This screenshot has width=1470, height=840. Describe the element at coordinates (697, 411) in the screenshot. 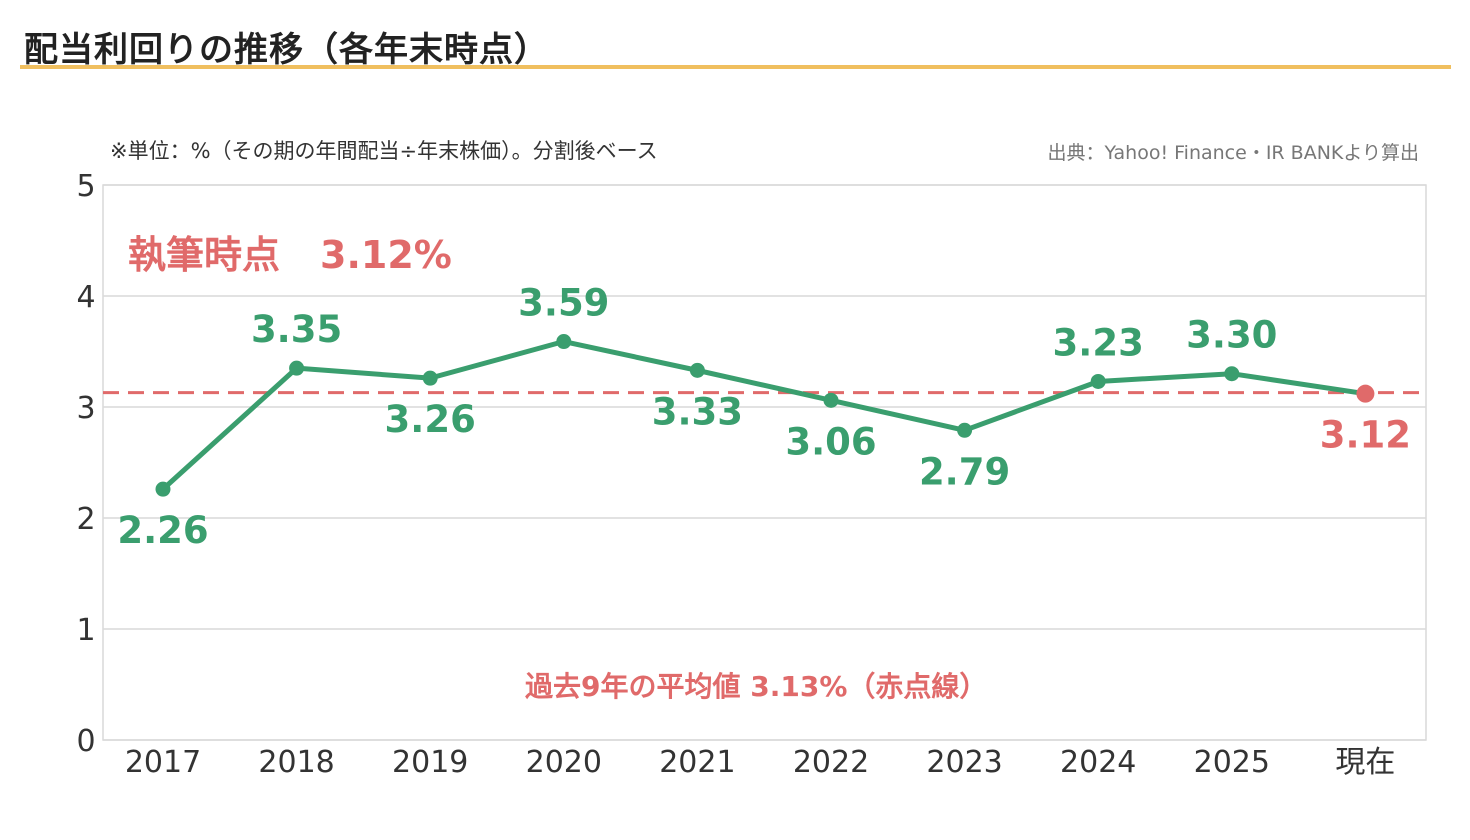

I see `data-label: 3.33` at that location.